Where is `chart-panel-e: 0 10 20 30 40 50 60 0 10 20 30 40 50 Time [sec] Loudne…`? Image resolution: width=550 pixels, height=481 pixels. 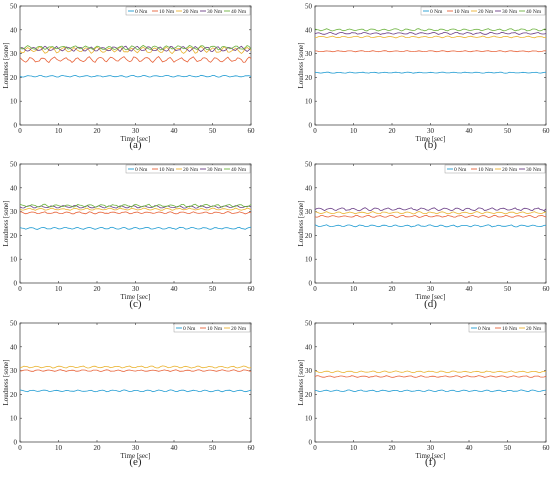 chart-panel-e: 0 10 20 30 40 50 60 0 10 20 30 40 50 Time [sec] Loudne… is located at coordinates (128, 394).